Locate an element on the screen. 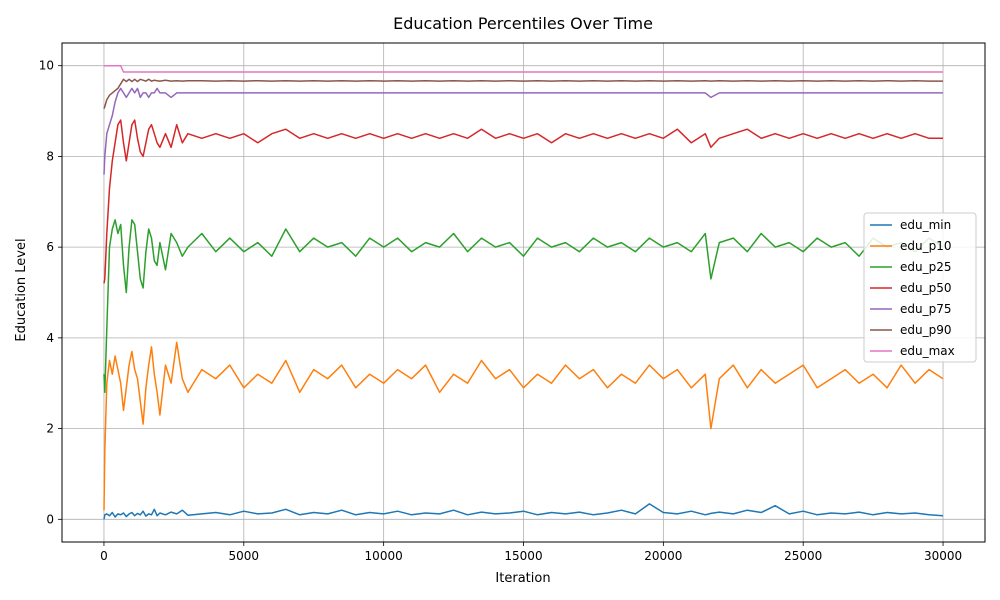 The image size is (1000, 600). legend-label: edu_p50 is located at coordinates (926, 288).